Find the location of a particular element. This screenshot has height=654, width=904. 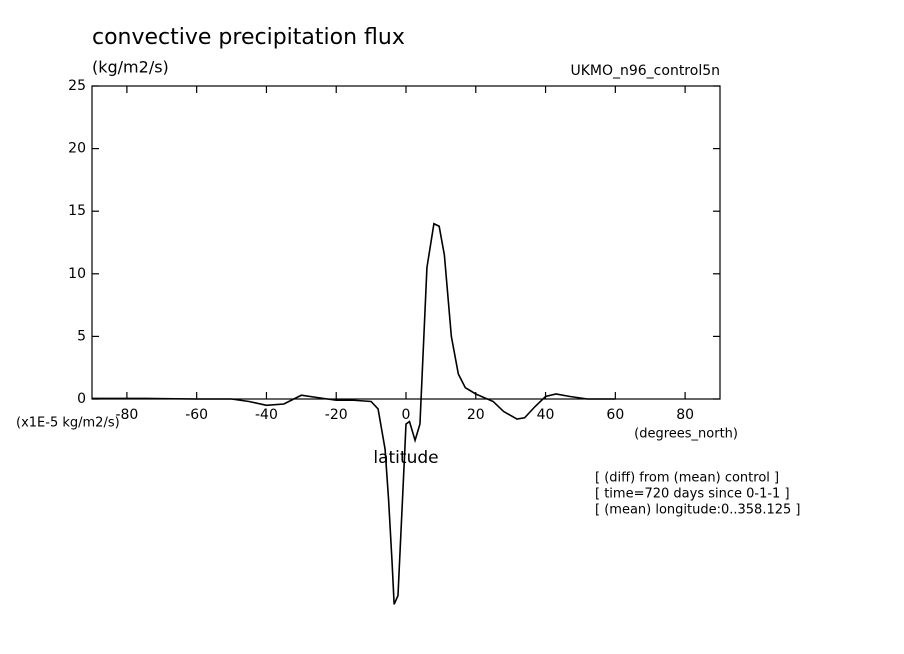

note: [ time=720 days since 0-1-1 ] is located at coordinates (692, 494).